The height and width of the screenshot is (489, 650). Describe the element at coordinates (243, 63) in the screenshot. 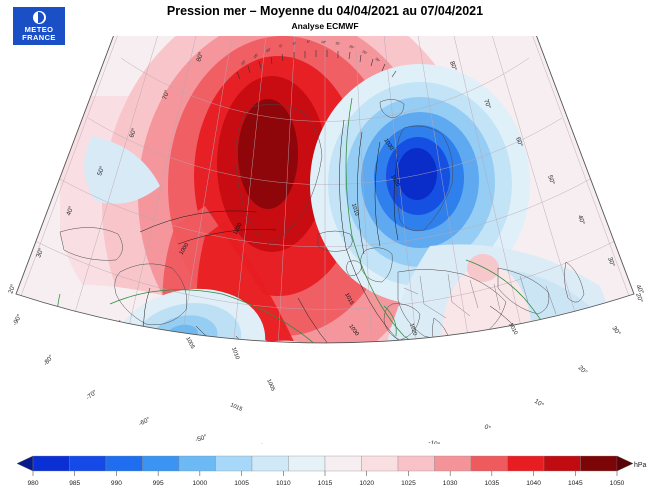

I see `polar-label: -20°` at that location.